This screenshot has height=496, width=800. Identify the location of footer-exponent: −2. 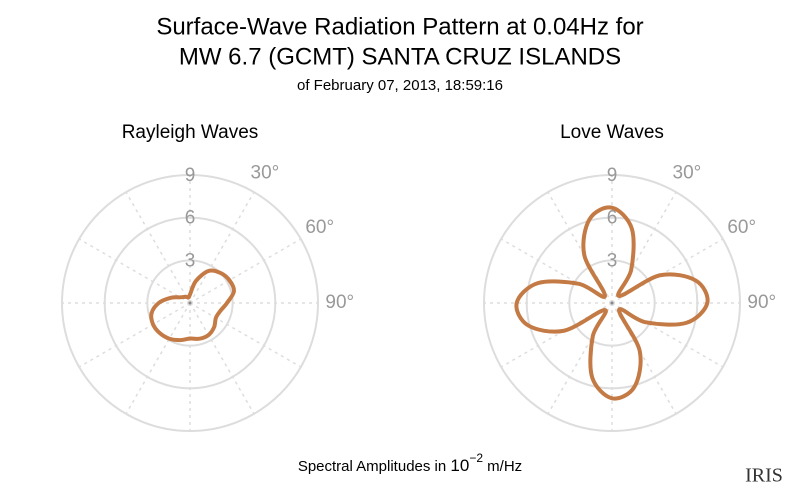
(476, 458).